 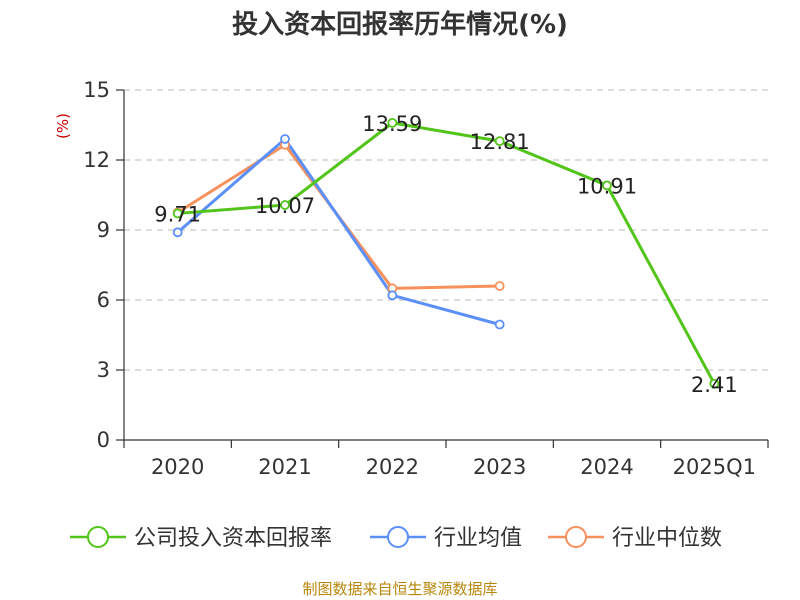 I want to click on data-label: 13.59, so click(x=392, y=124).